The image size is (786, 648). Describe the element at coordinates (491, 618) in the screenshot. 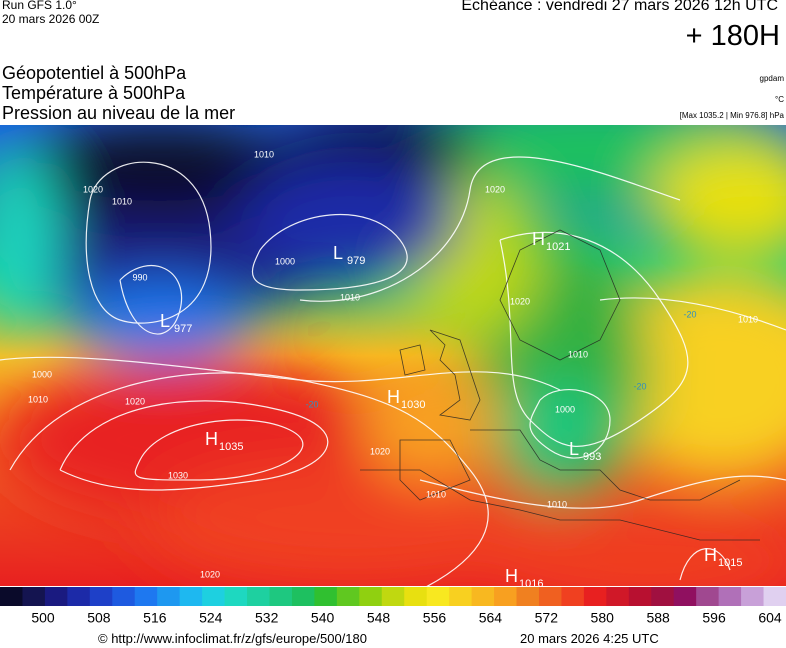

I see `colorbar-tick-label: 564` at that location.